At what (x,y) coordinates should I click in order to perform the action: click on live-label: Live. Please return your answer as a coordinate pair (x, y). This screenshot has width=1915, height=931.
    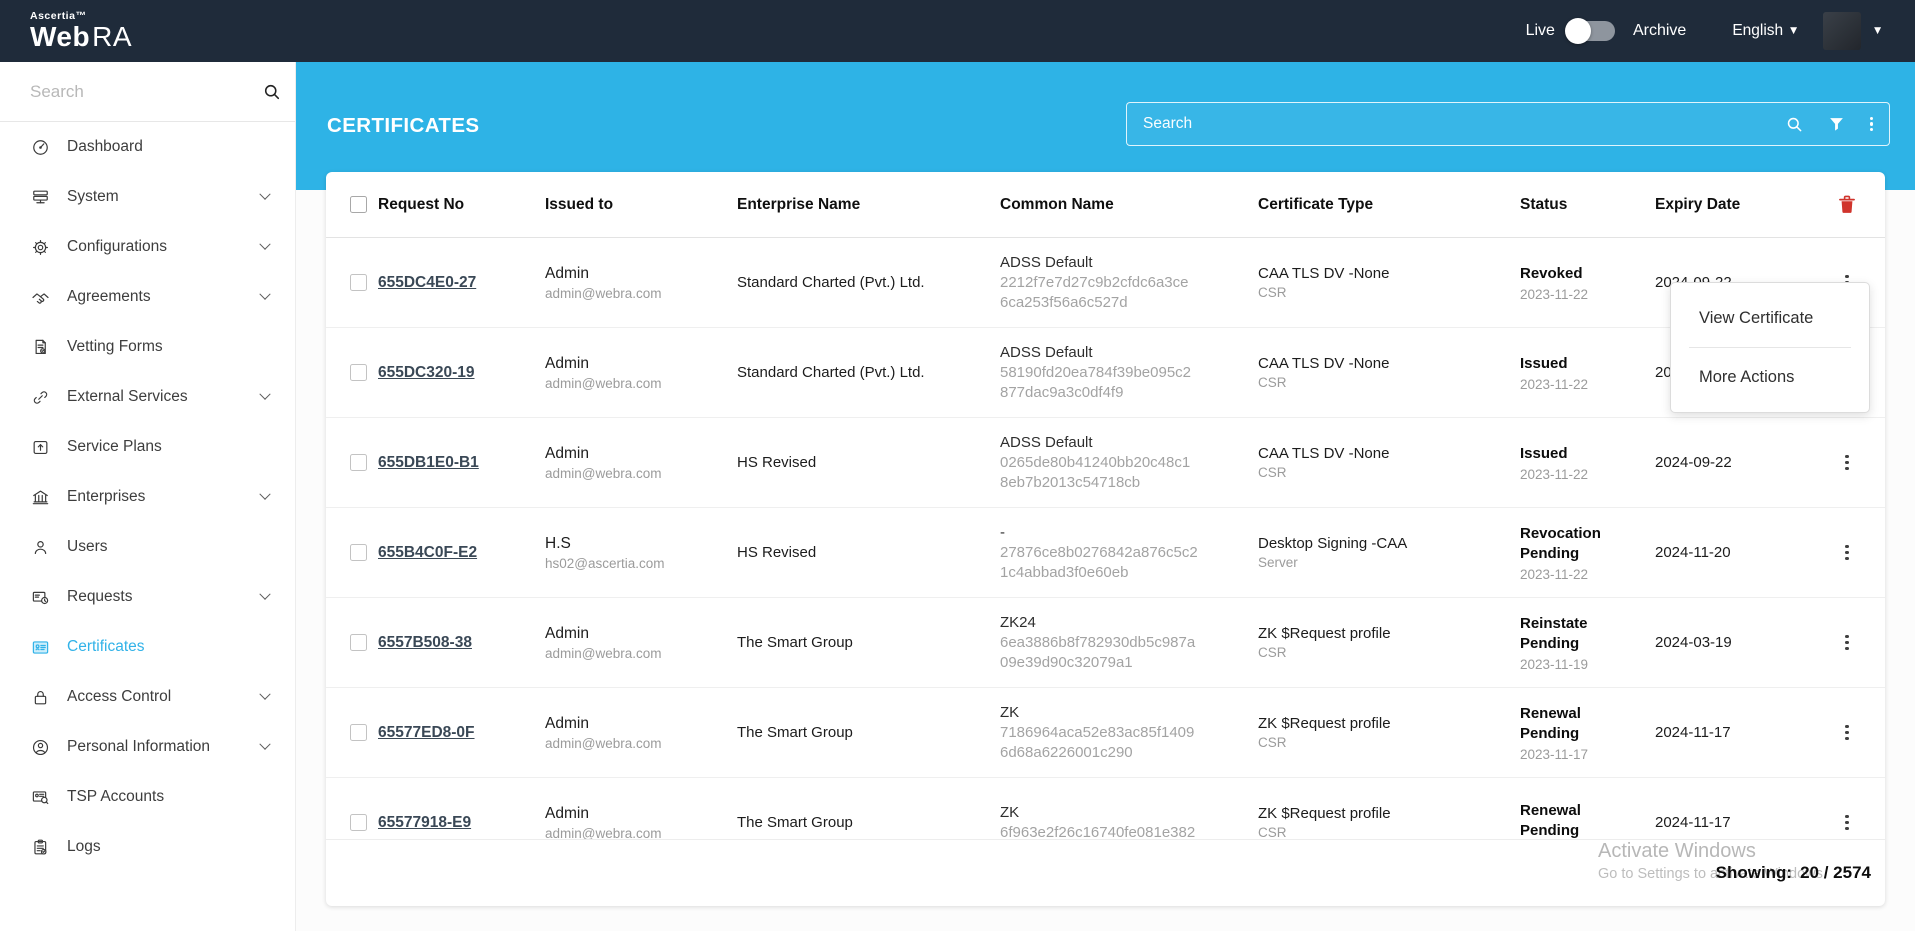
    Looking at the image, I should click on (1540, 30).